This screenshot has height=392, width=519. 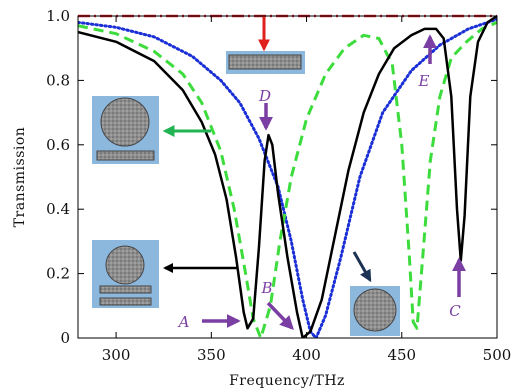 I want to click on inset-disk-only, so click(x=375, y=311).